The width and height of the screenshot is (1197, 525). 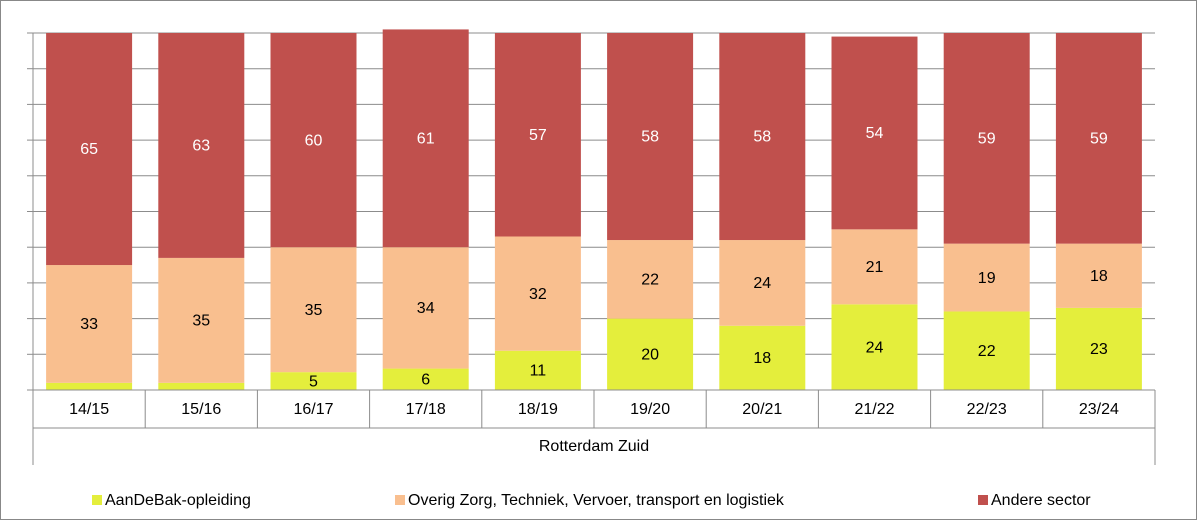 What do you see at coordinates (874, 409) in the screenshot?
I see `x-tick-label: 21/22` at bounding box center [874, 409].